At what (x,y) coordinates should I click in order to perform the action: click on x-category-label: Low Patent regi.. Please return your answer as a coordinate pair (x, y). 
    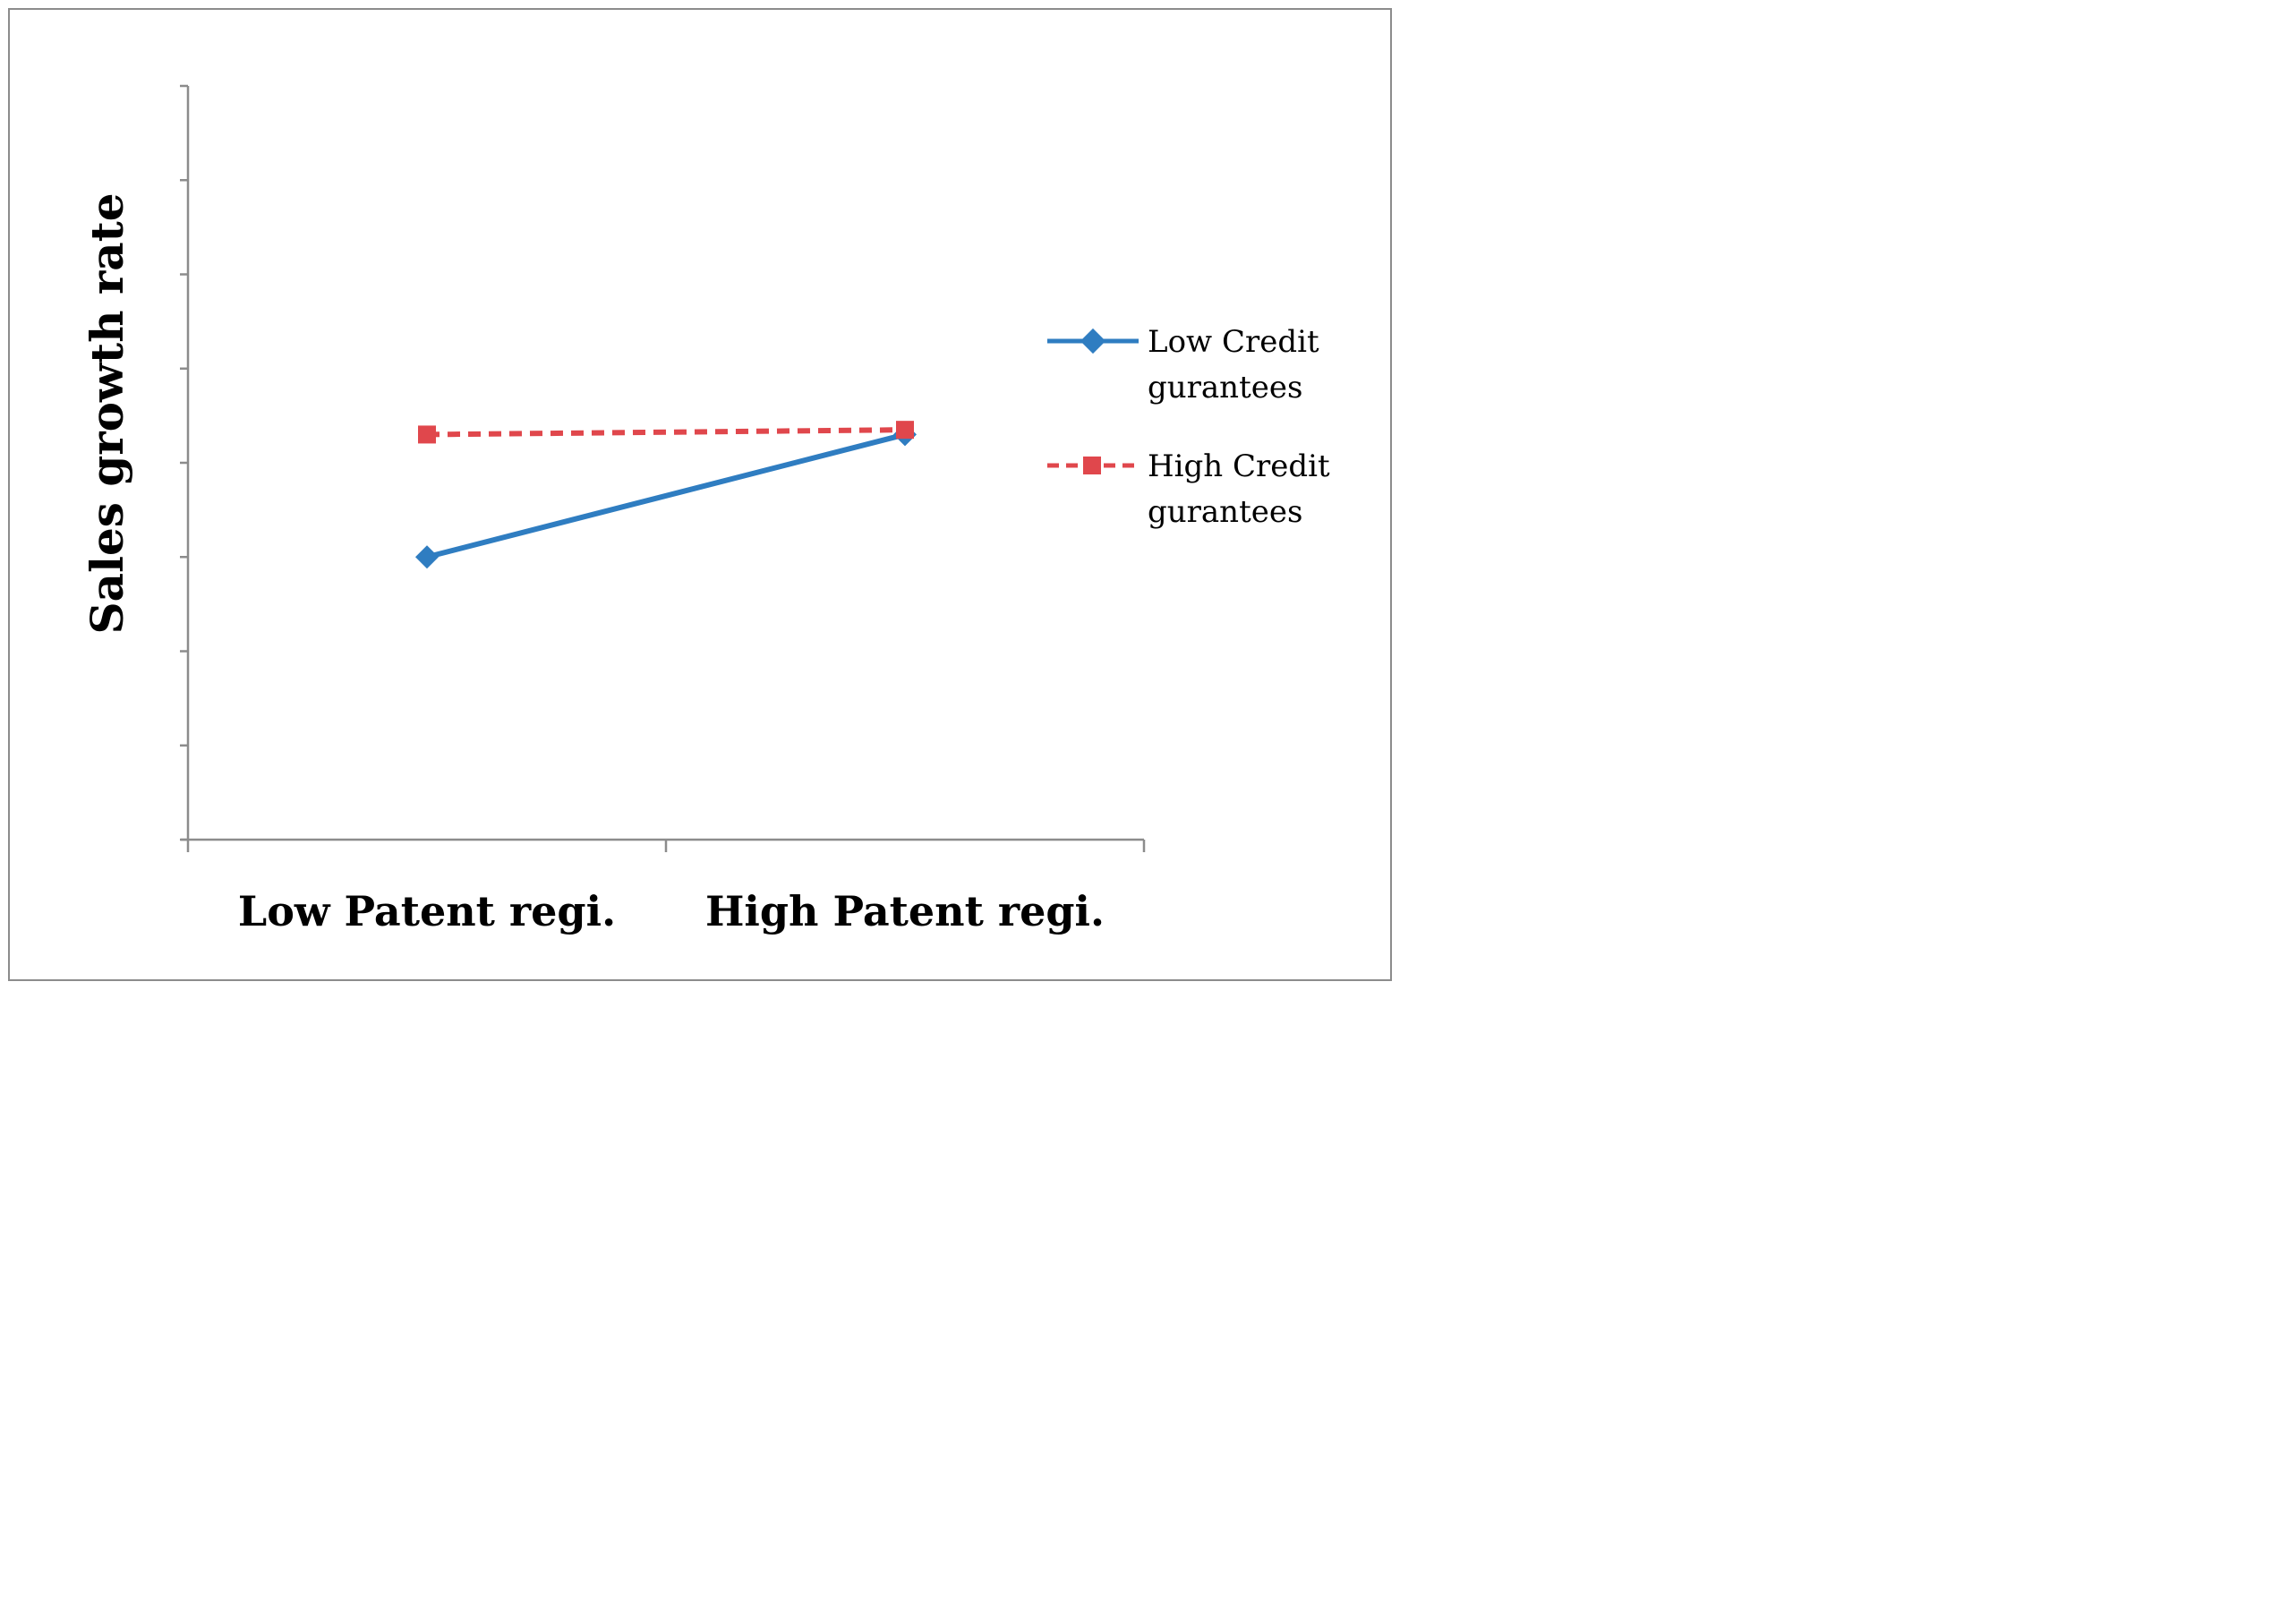
    Looking at the image, I should click on (427, 911).